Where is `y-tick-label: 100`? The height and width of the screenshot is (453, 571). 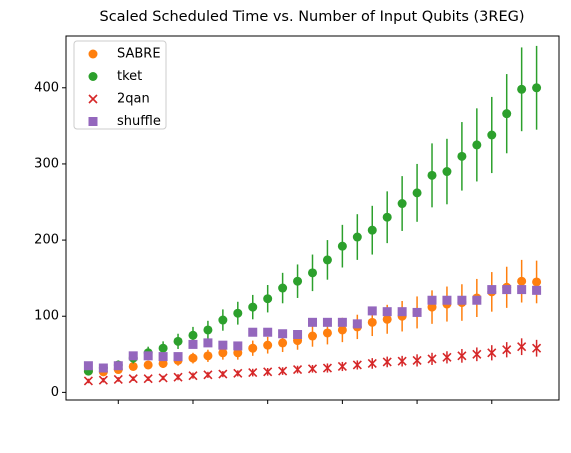 y-tick-label: 100 is located at coordinates (46, 316).